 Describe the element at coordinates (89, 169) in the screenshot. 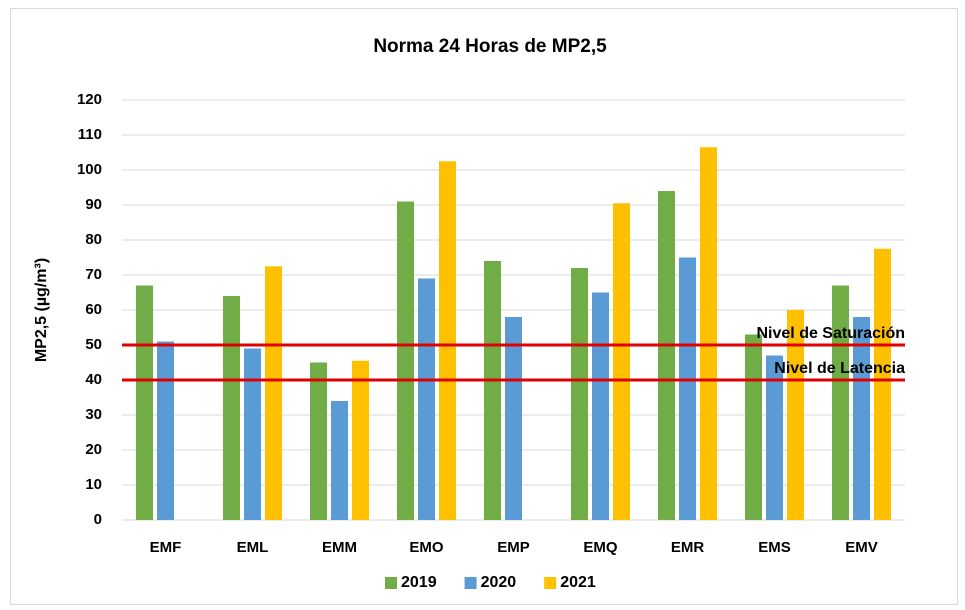

I see `y-tick-label: 100` at that location.